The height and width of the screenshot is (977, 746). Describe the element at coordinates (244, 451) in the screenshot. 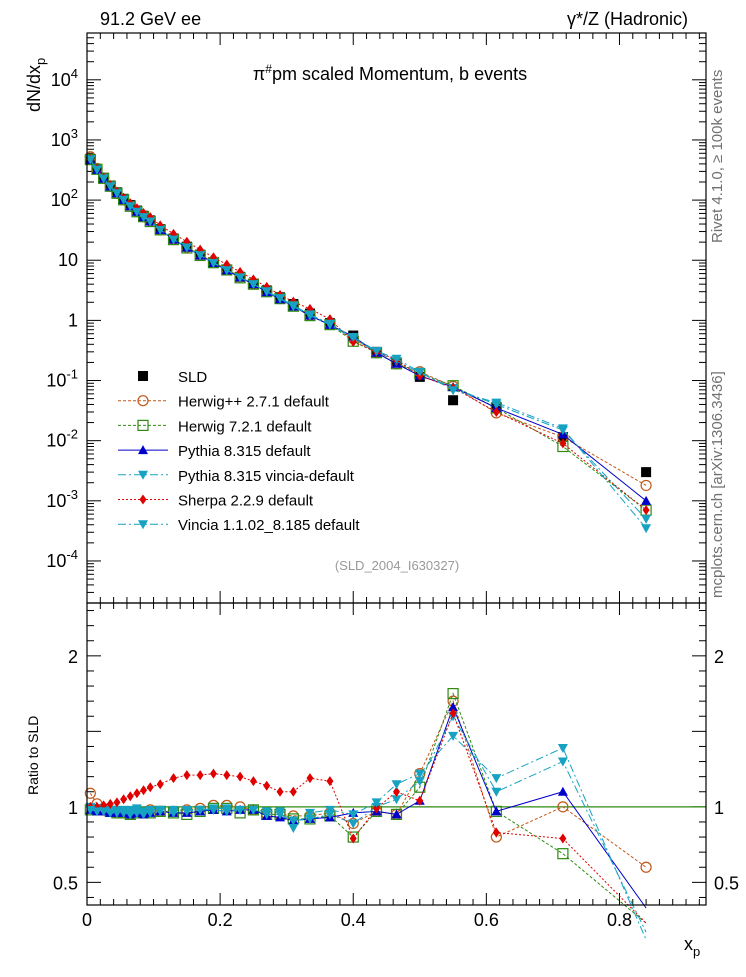

I see `legend-label-pythia-8-315-default: Pythia 8.315 default` at that location.